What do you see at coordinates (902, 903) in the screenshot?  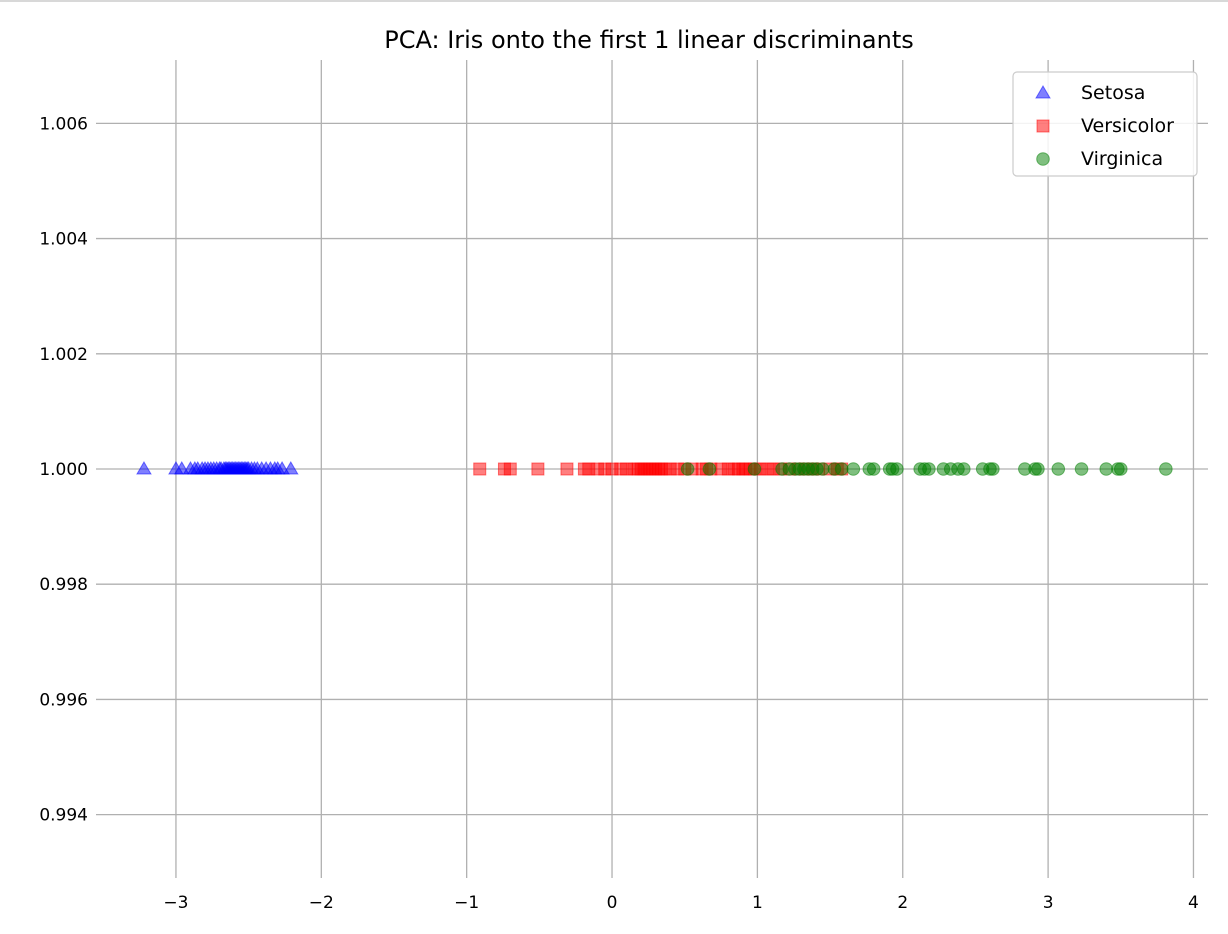 I see `x-tick-label: 2` at bounding box center [902, 903].